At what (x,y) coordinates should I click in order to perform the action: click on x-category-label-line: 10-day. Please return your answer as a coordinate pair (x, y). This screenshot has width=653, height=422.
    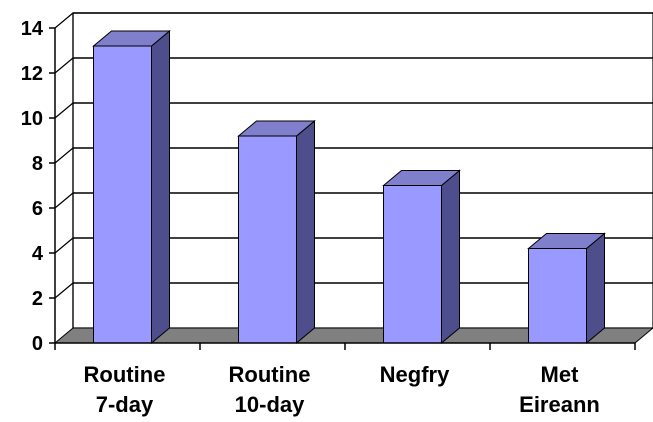
    Looking at the image, I should click on (270, 404).